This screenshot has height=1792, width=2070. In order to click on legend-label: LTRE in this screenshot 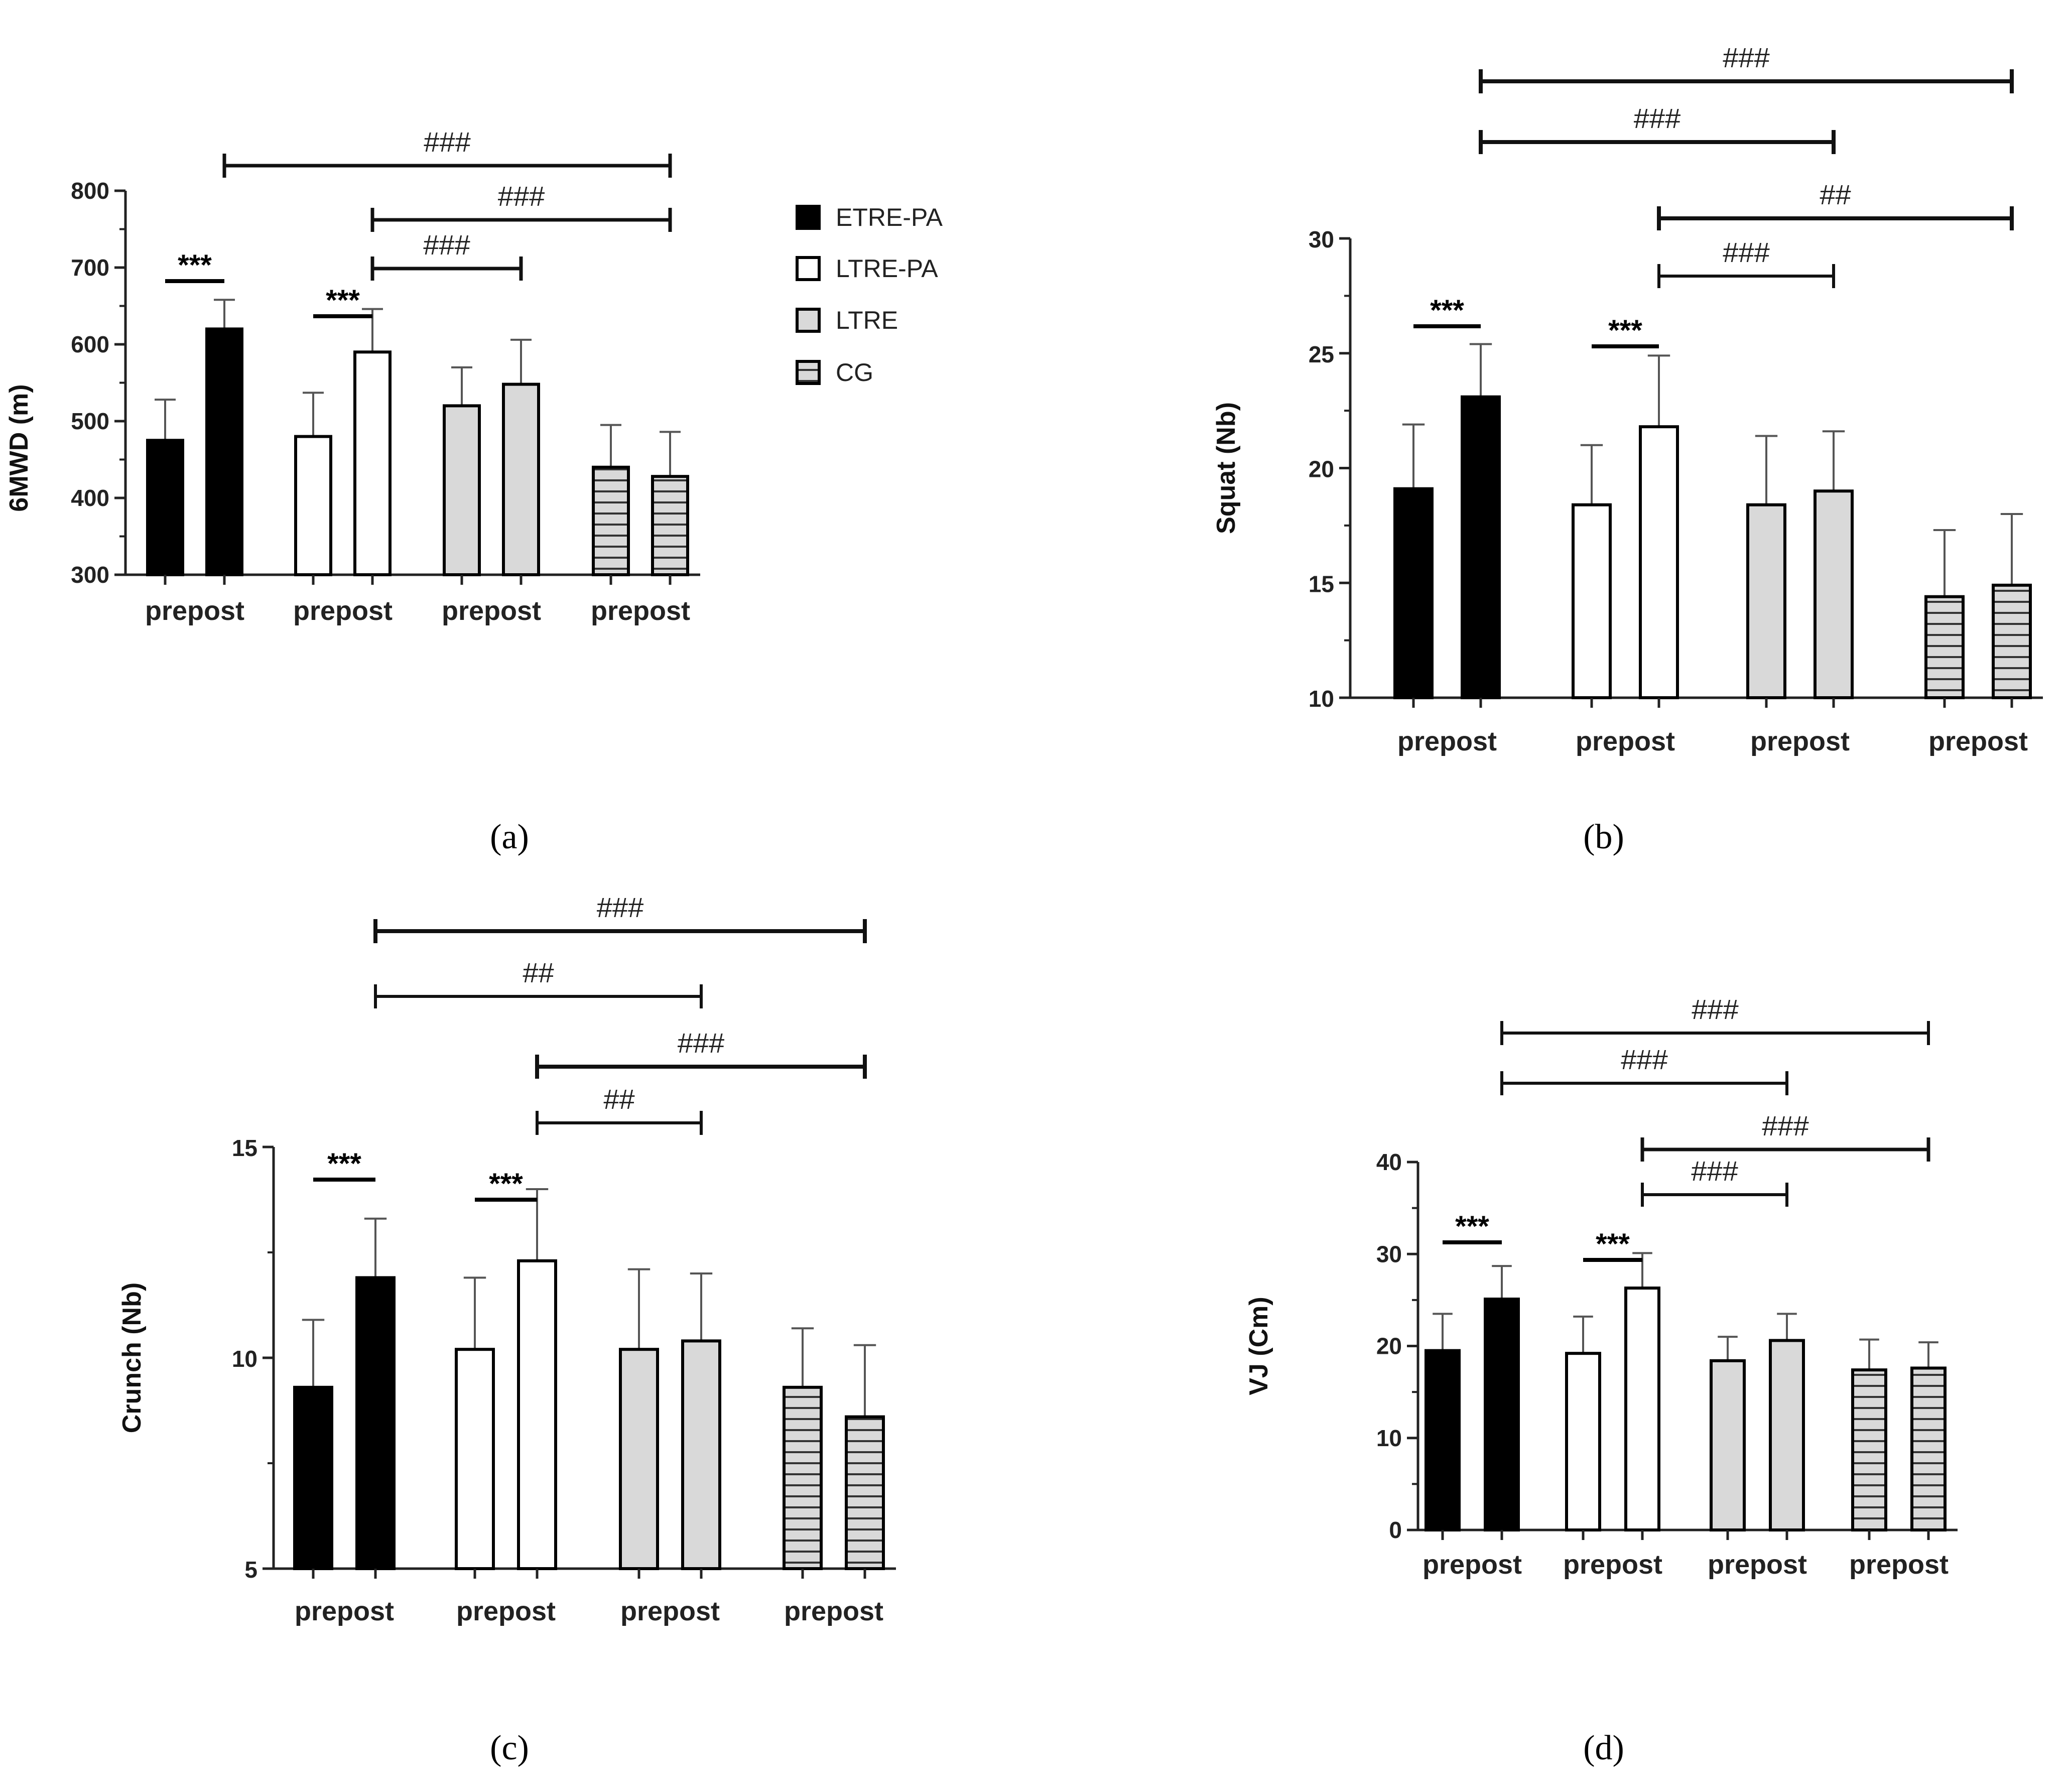, I will do `click(867, 320)`.